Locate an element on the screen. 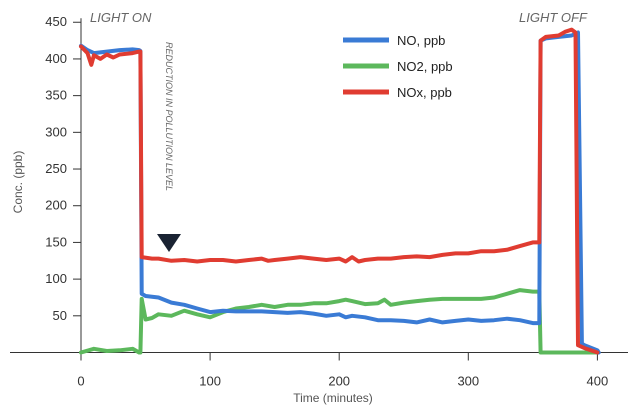 Image resolution: width=640 pixels, height=410 pixels. legend-label-no2: NO2, ppb is located at coordinates (425, 66).